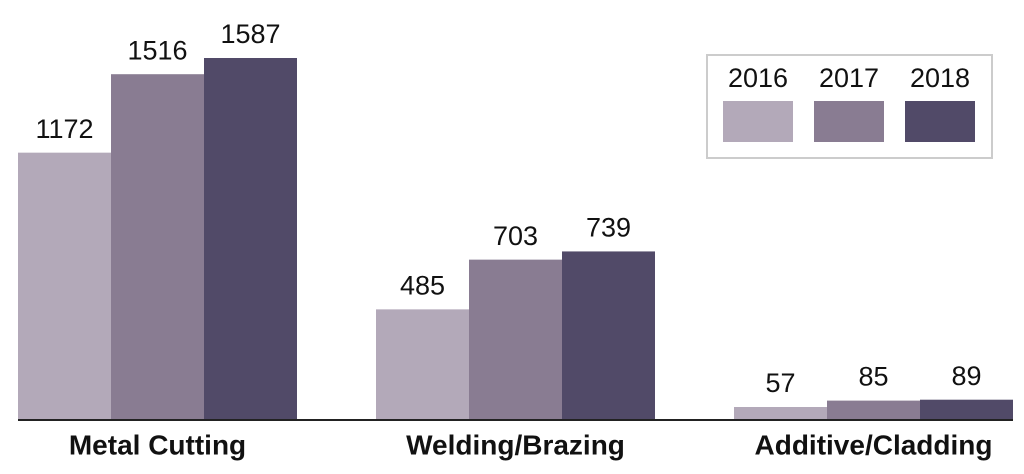  I want to click on value-label: 89, so click(966, 376).